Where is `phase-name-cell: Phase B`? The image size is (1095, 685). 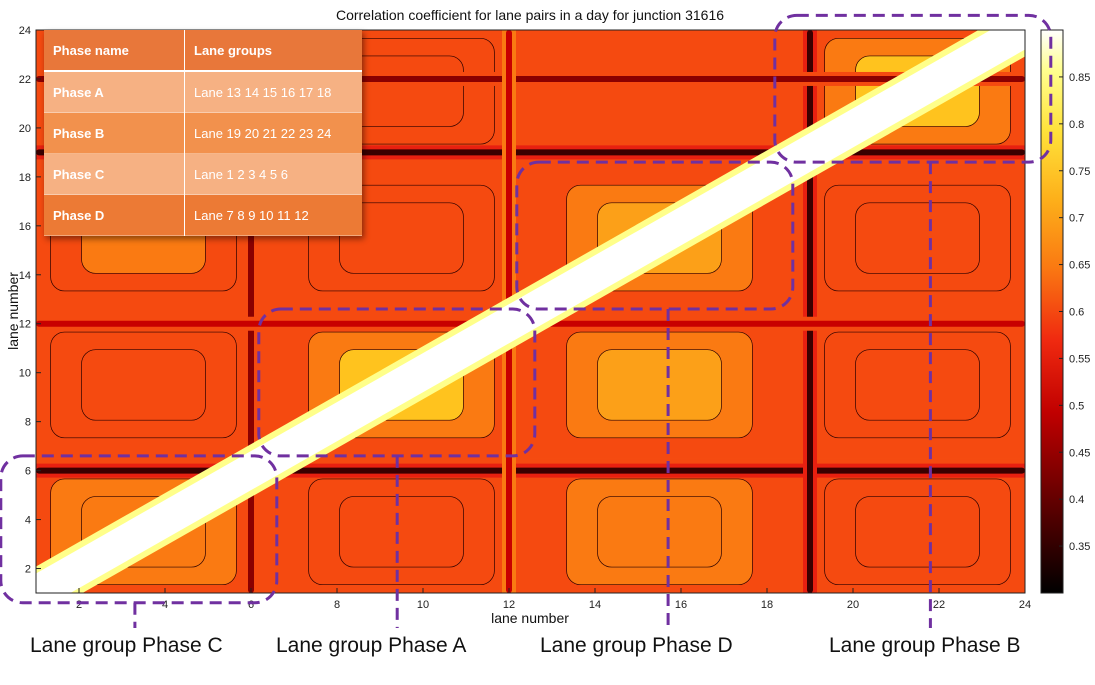 phase-name-cell: Phase B is located at coordinates (114, 133).